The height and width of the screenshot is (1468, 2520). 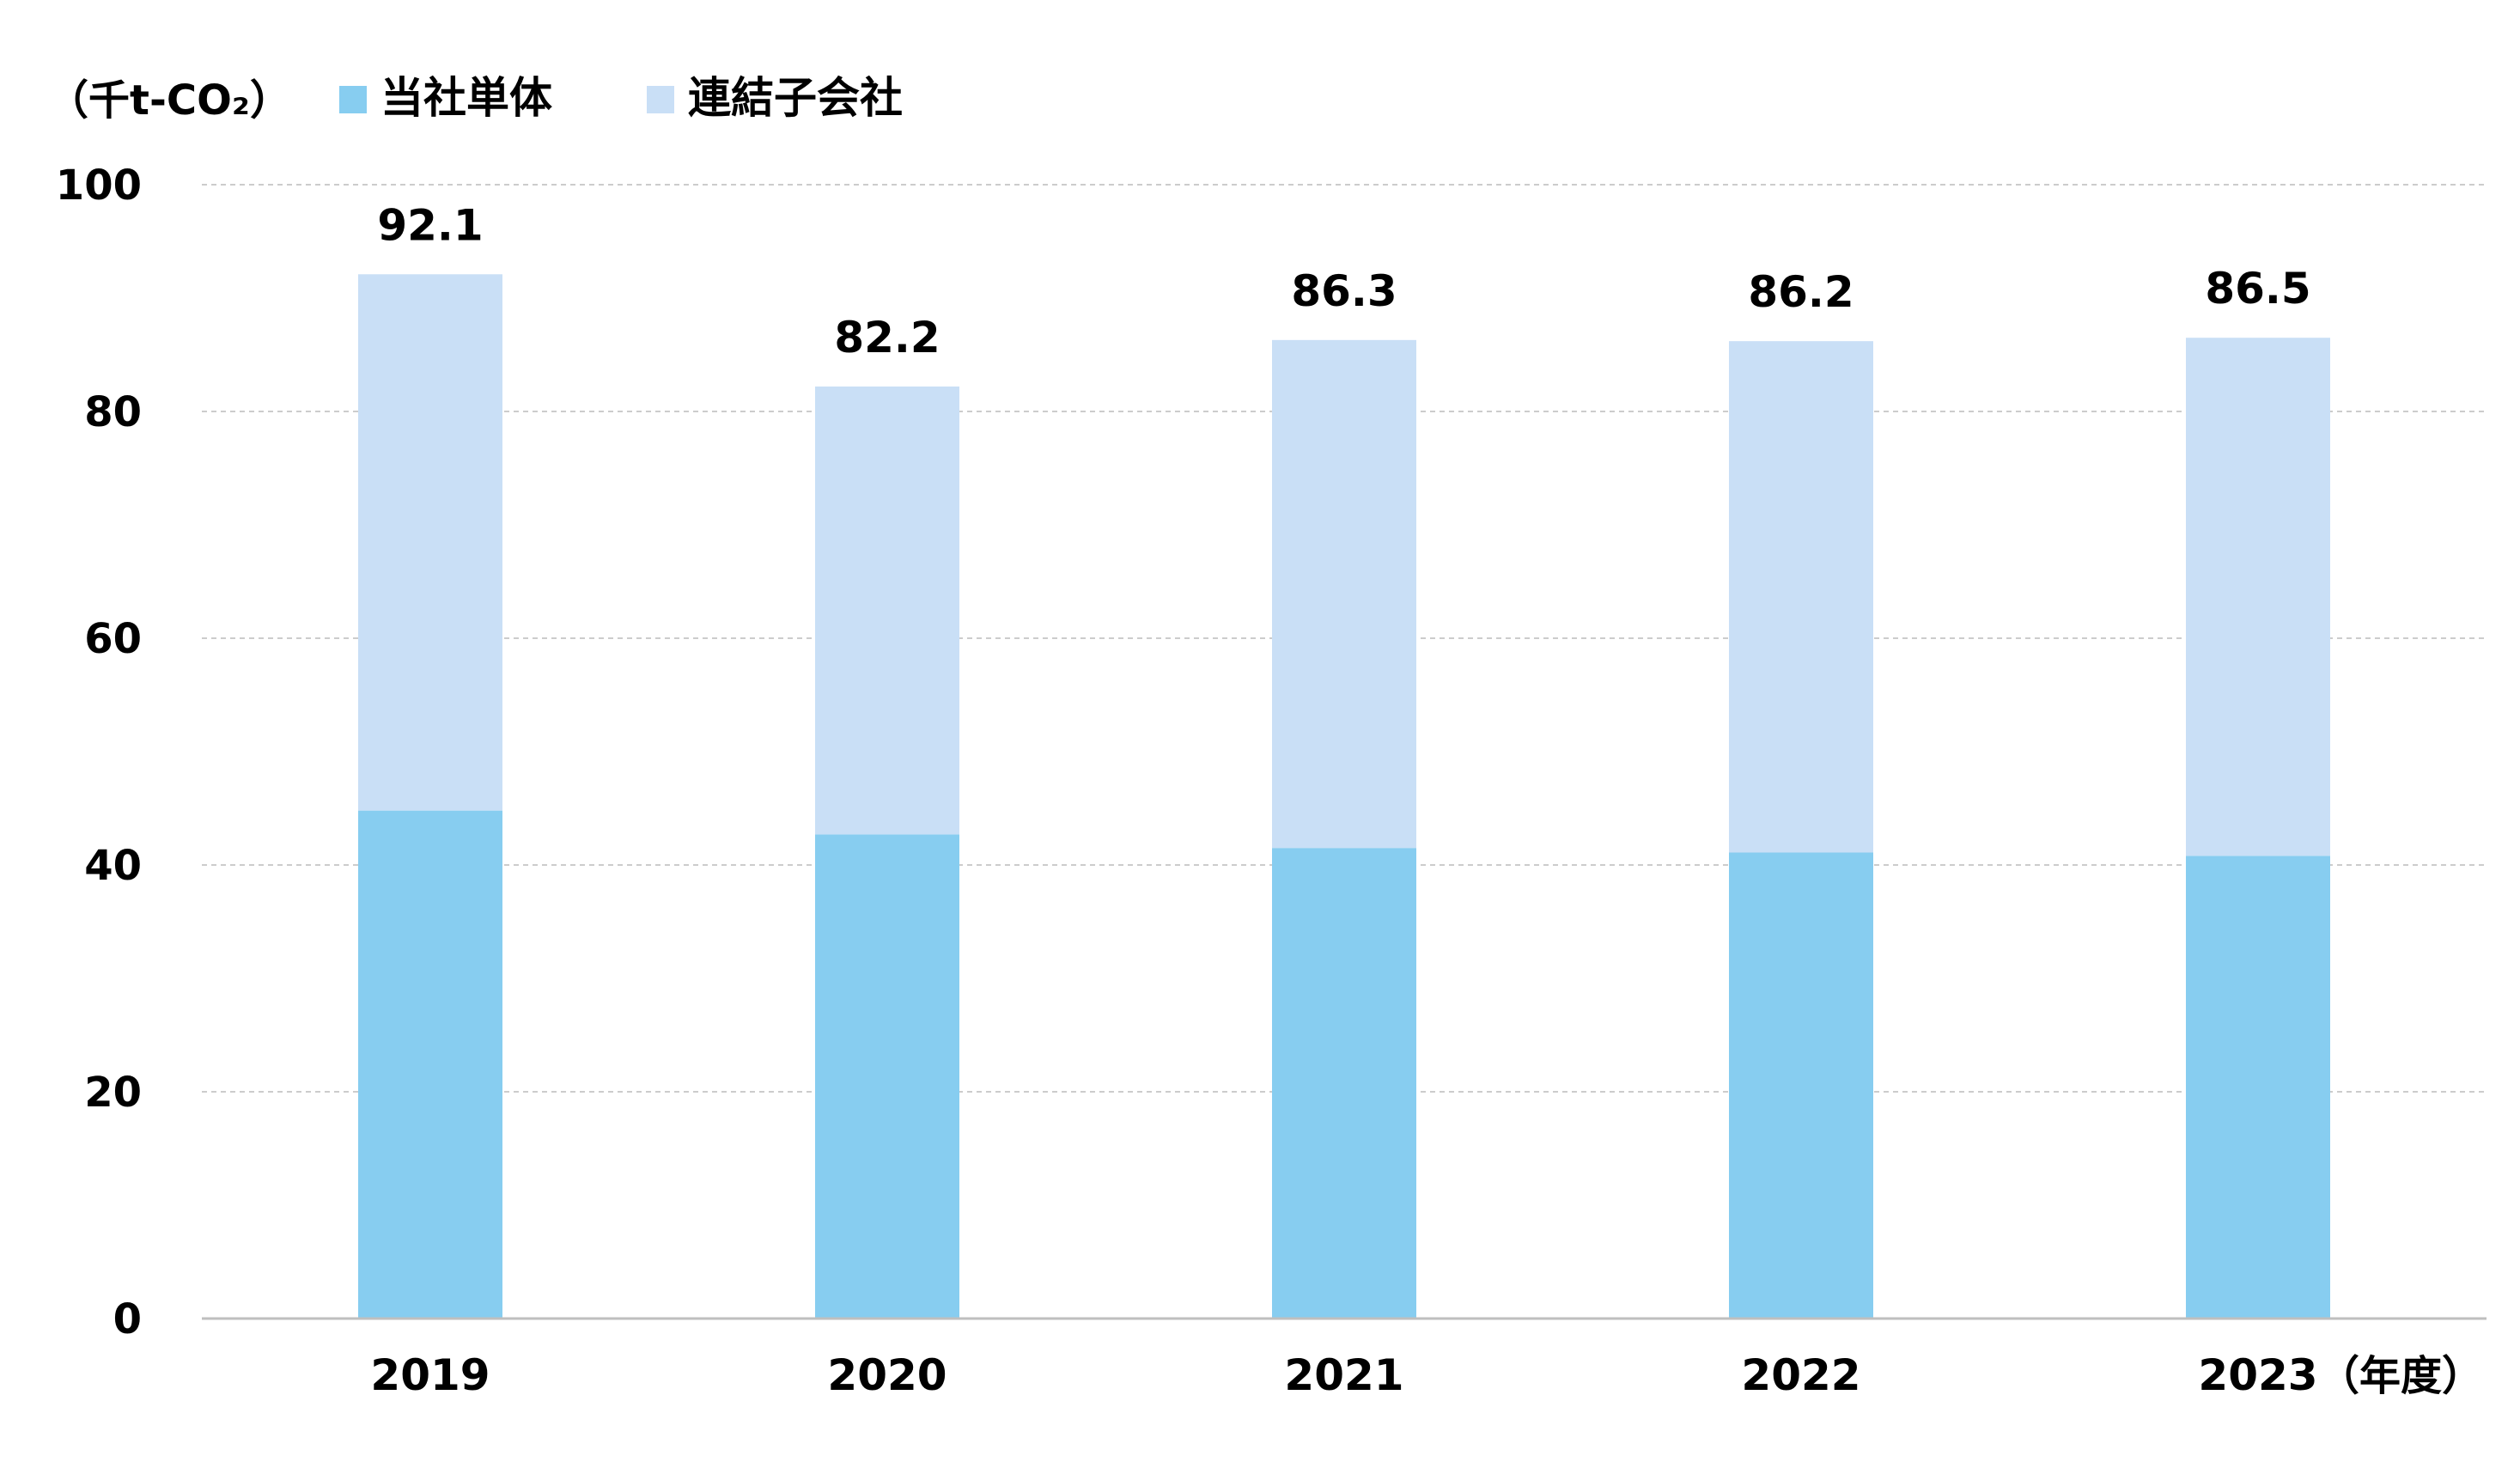 I want to click on bar-parent-2023, so click(x=2258, y=1087).